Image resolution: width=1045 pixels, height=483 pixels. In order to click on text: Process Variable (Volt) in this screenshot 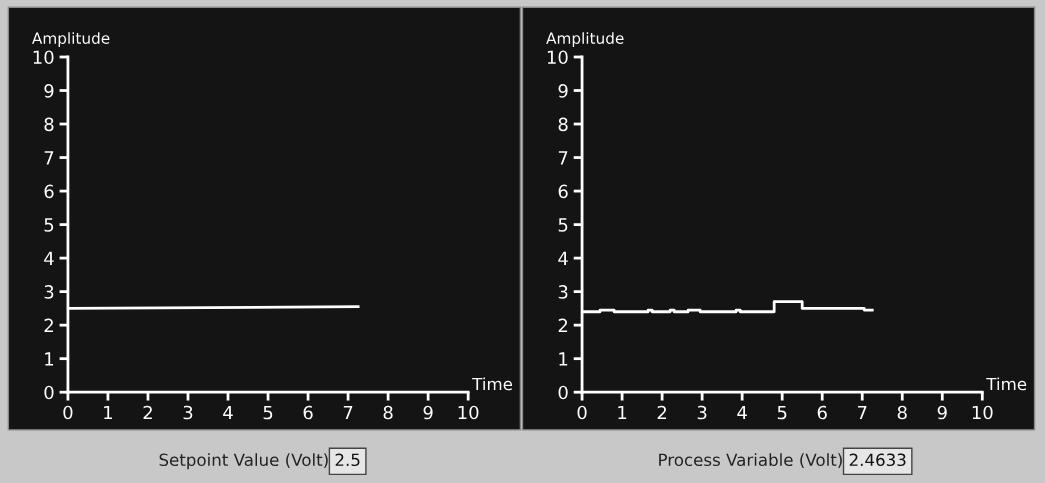, I will do `click(750, 461)`.